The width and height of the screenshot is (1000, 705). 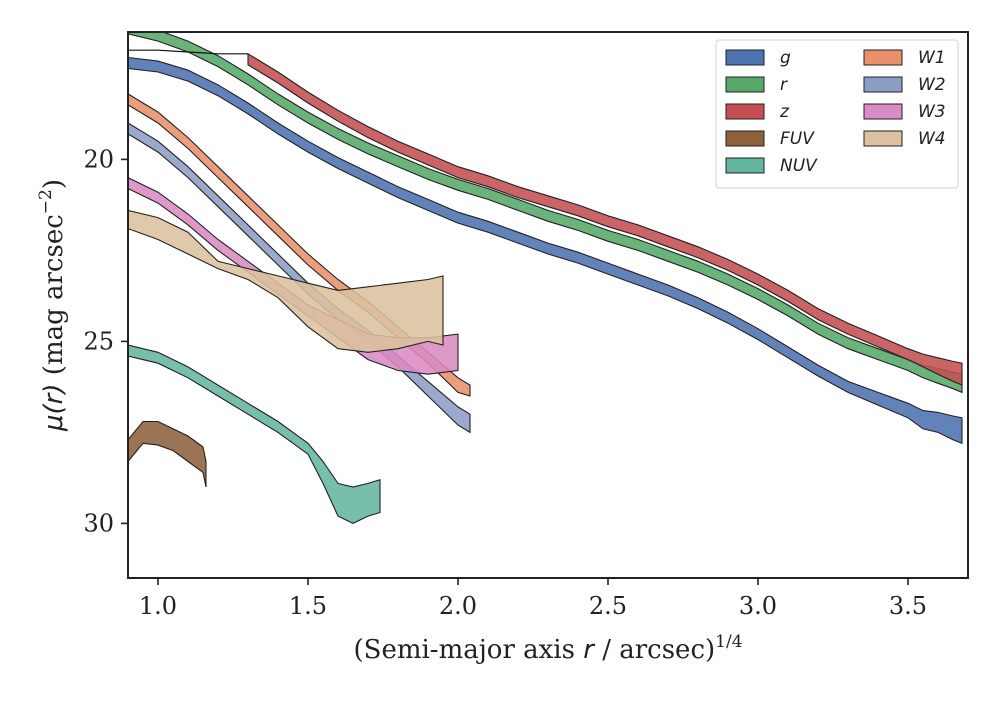 What do you see at coordinates (785, 58) in the screenshot?
I see `legend-label: g` at bounding box center [785, 58].